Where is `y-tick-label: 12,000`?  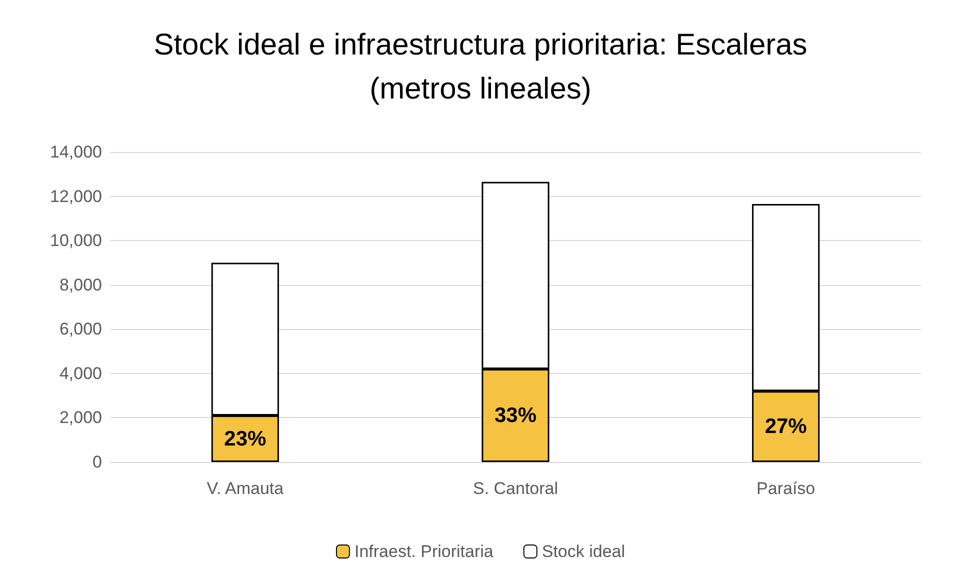
y-tick-label: 12,000 is located at coordinates (76, 196).